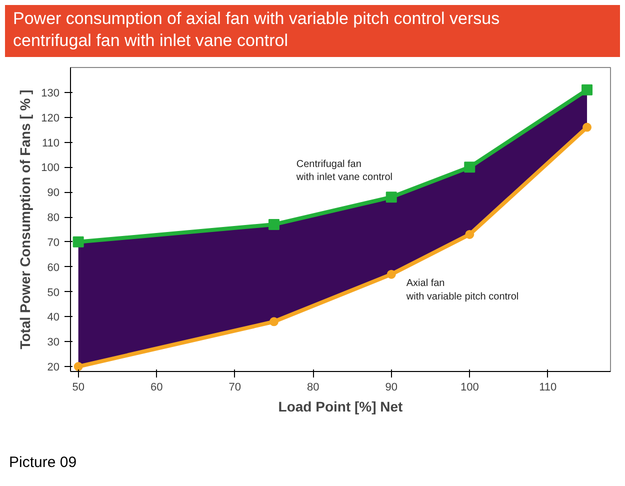 Image resolution: width=625 pixels, height=486 pixels. I want to click on y-tick-label: 90, so click(53, 193).